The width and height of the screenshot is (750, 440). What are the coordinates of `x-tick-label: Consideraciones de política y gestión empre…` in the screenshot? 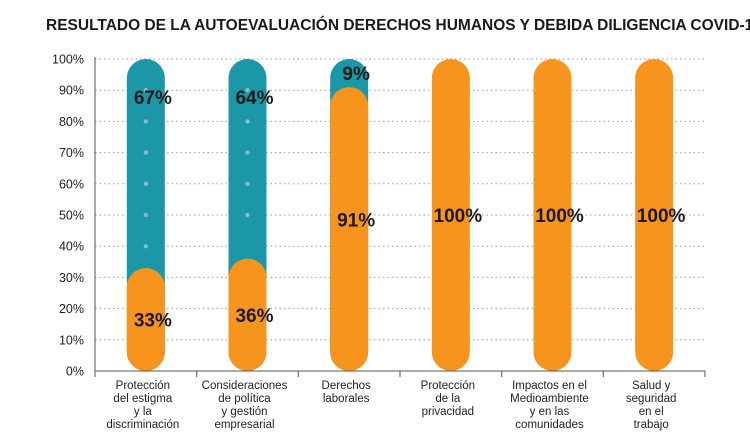 It's located at (245, 405).